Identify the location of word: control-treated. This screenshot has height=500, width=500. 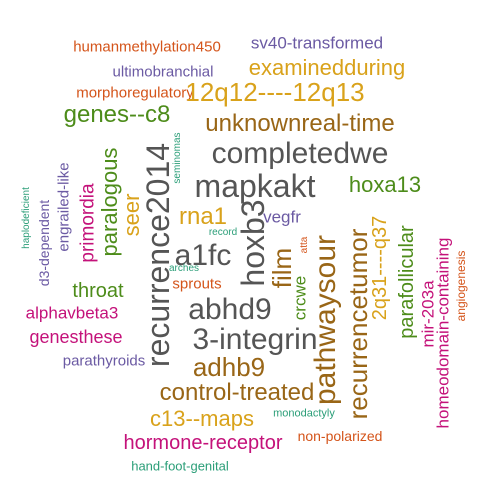
(237, 392).